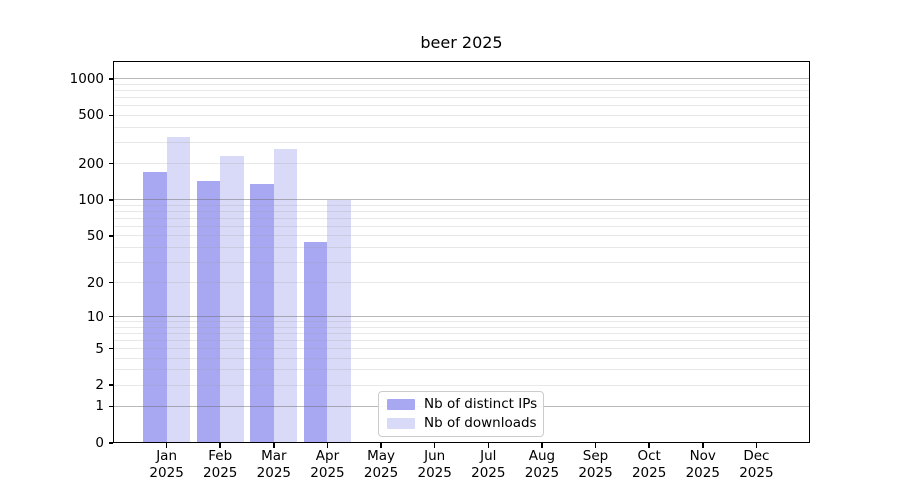  What do you see at coordinates (91, 115) in the screenshot?
I see `y-tick-label: 500` at bounding box center [91, 115].